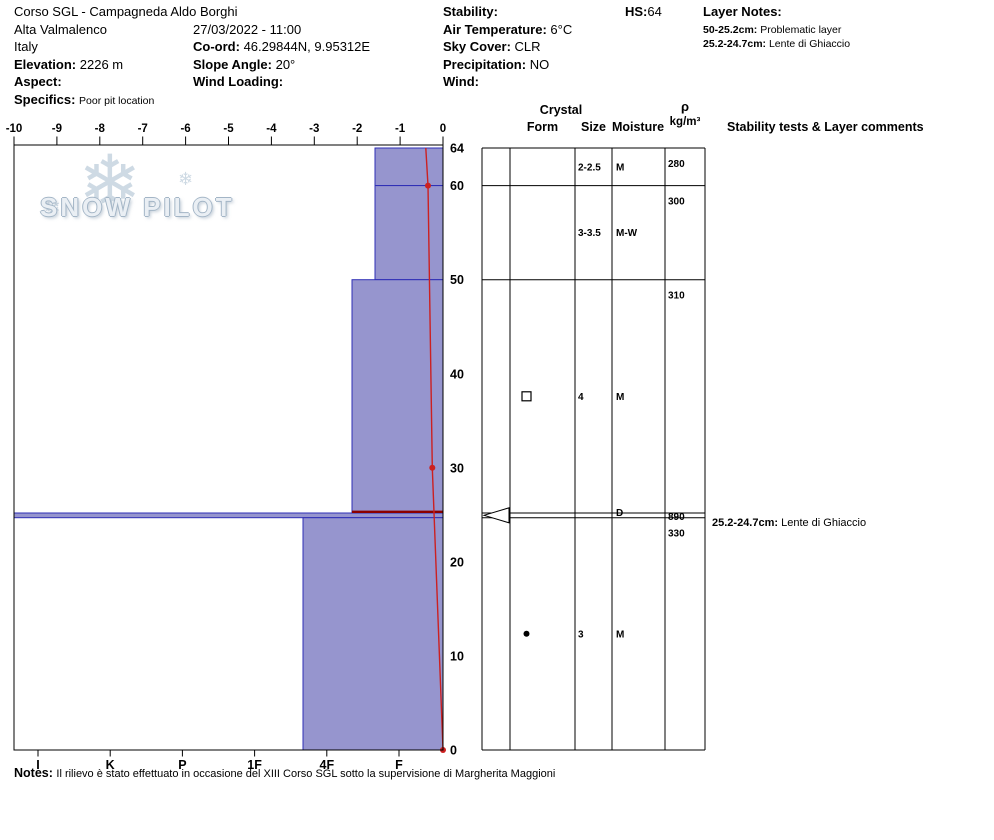 Image resolution: width=994 pixels, height=840 pixels. I want to click on elevation-field: Elevation: 2226 m, so click(68, 64).